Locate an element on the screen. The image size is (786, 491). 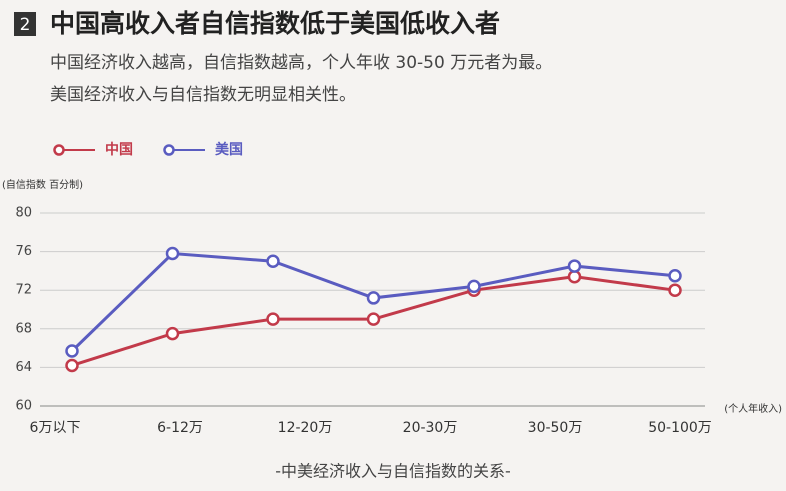
x-tick-label: 12-20万 is located at coordinates (305, 428).